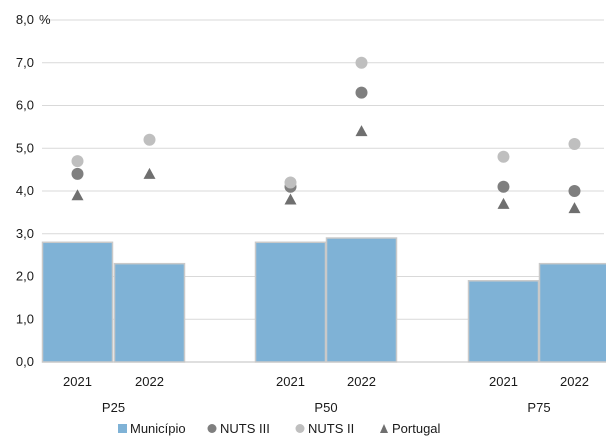 This screenshot has height=441, width=606. Describe the element at coordinates (325, 407) in the screenshot. I see `x-group-label: P50` at that location.